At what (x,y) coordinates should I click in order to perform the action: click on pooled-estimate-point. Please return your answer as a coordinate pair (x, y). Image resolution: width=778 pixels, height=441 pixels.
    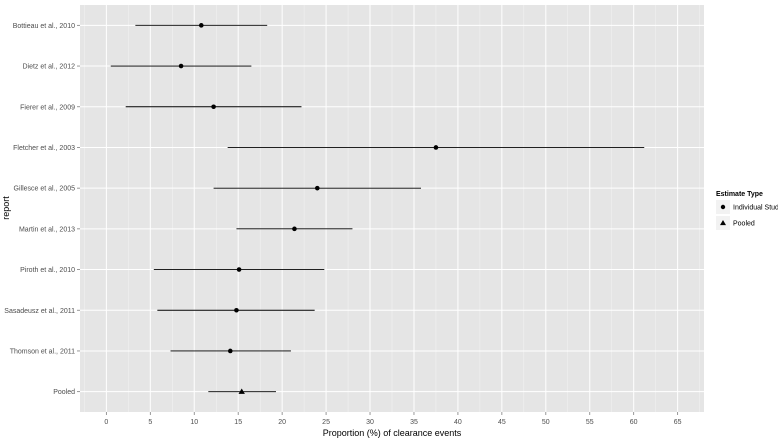
    Looking at the image, I should click on (241, 391).